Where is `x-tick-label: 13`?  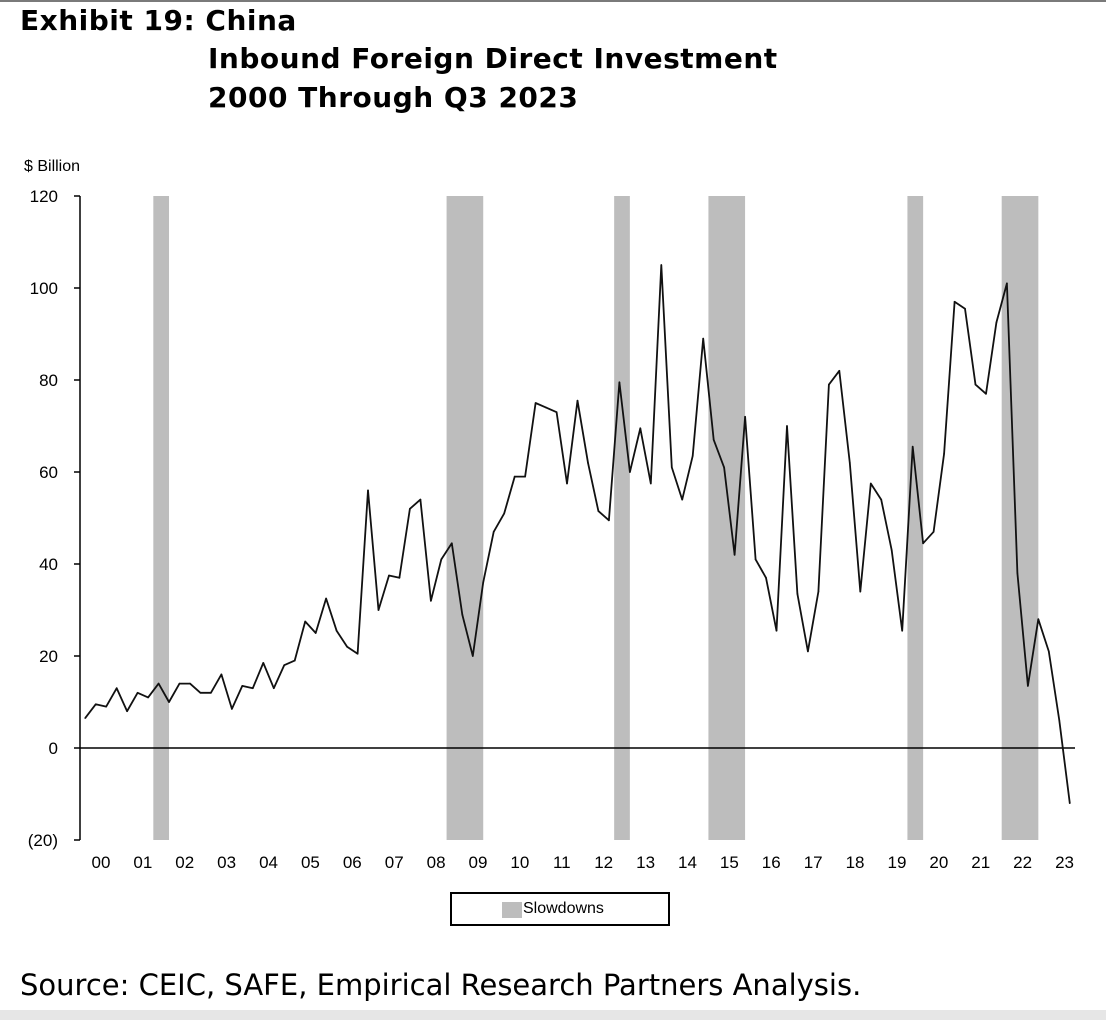
x-tick-label: 13 is located at coordinates (645, 862).